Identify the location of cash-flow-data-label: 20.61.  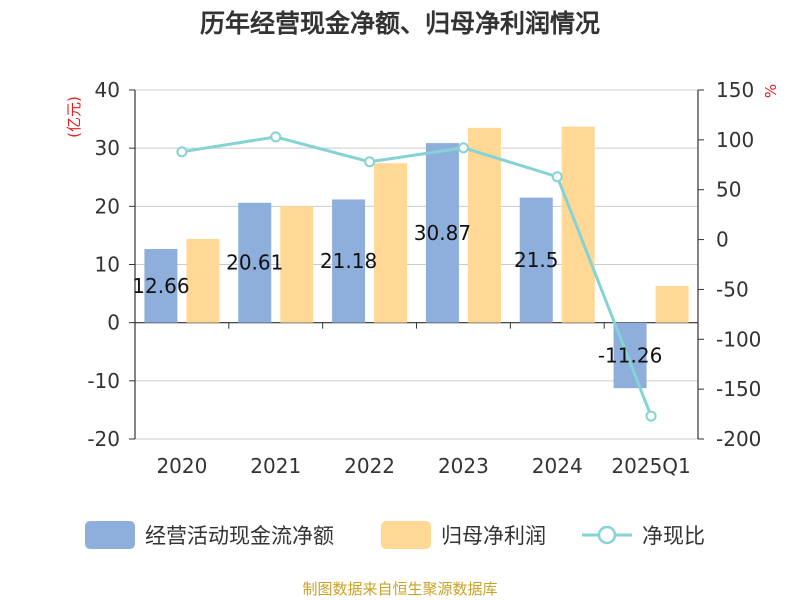
(254, 263).